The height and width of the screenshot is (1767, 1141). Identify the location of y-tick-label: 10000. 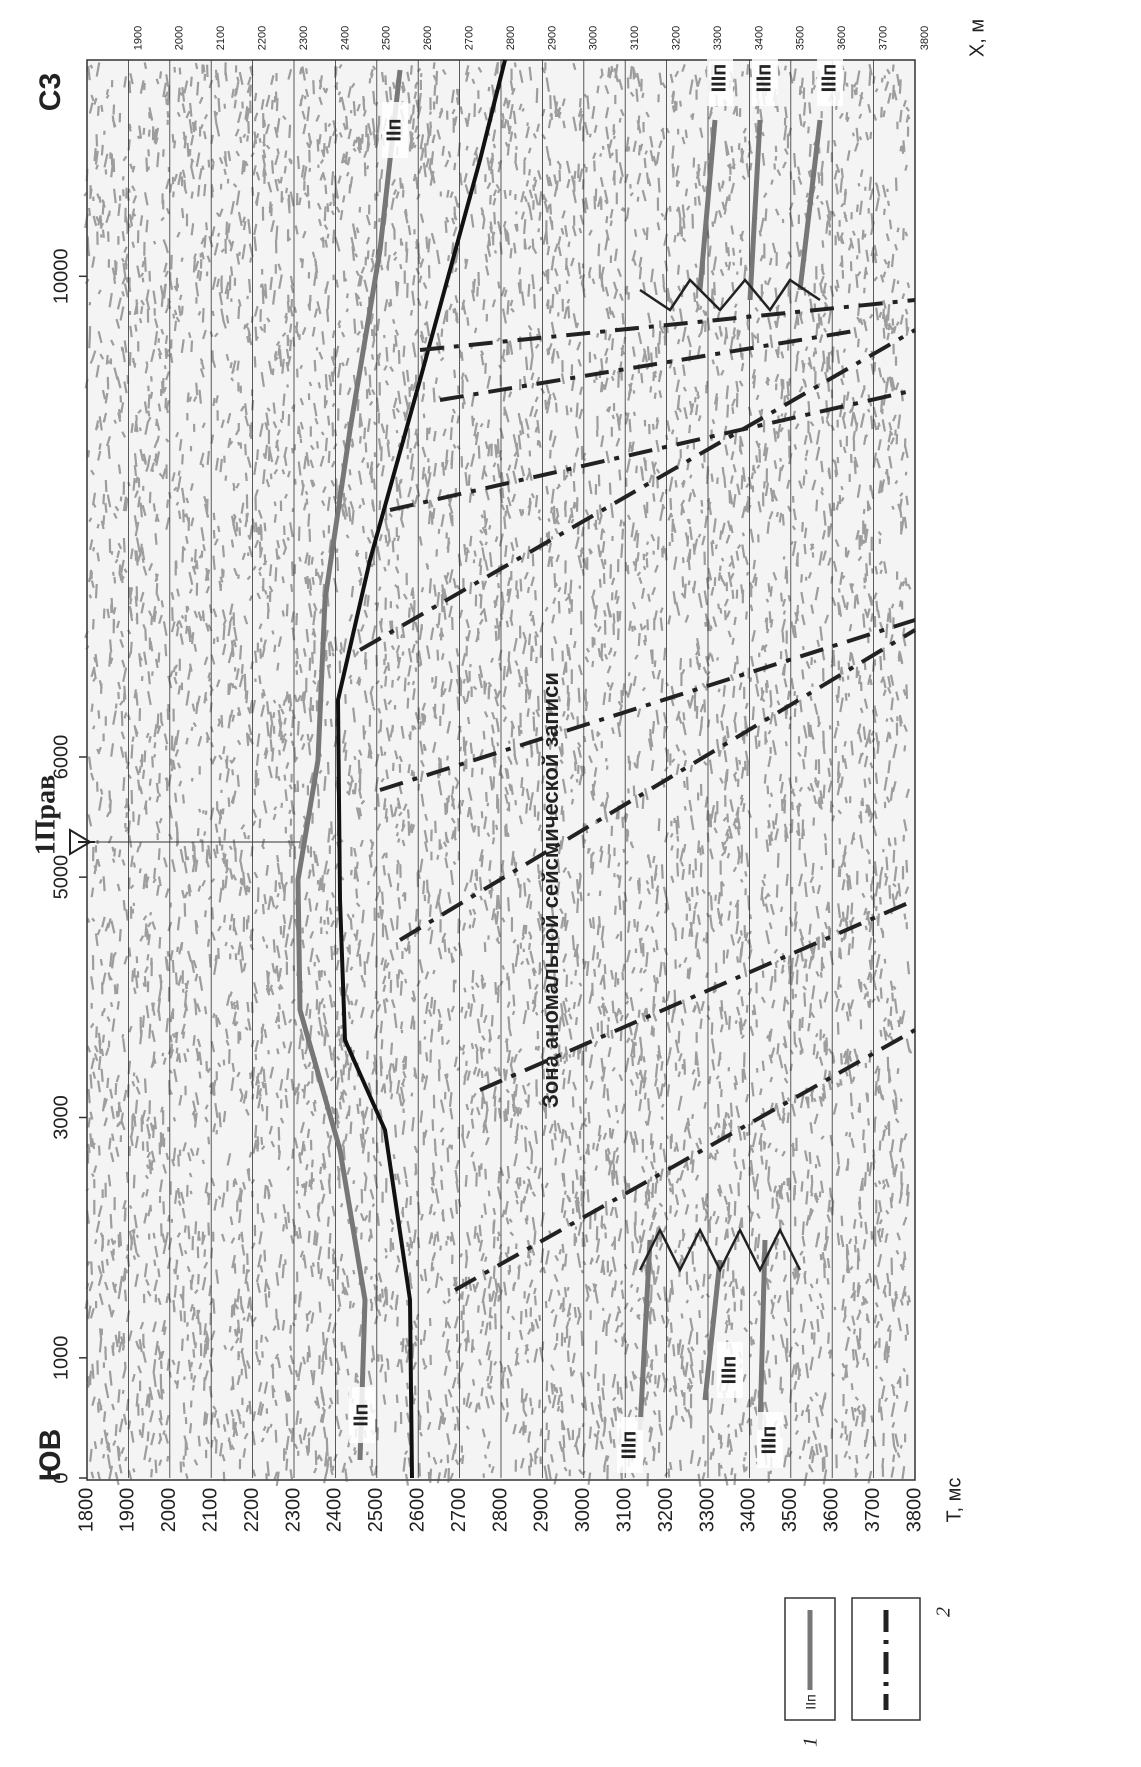
(61, 276).